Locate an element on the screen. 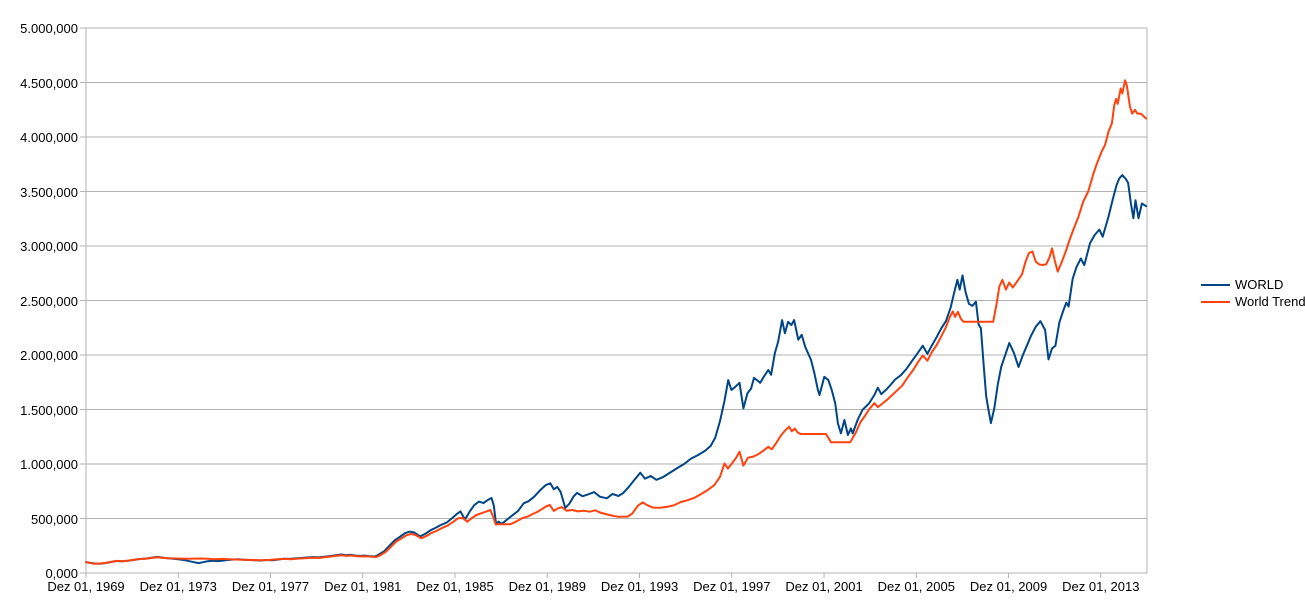 The image size is (1305, 610). x-tick-label: Dez 01, 1981 is located at coordinates (363, 586).